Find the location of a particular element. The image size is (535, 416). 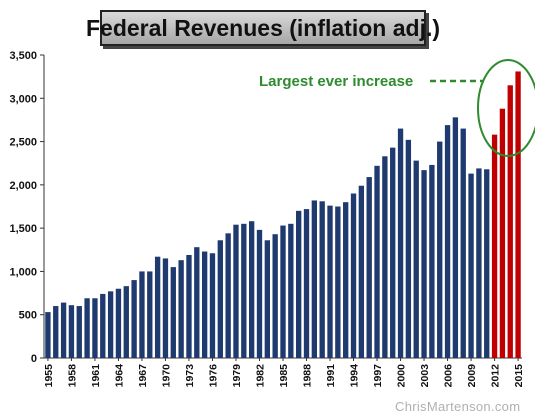

bar-2002 is located at coordinates (416, 259).